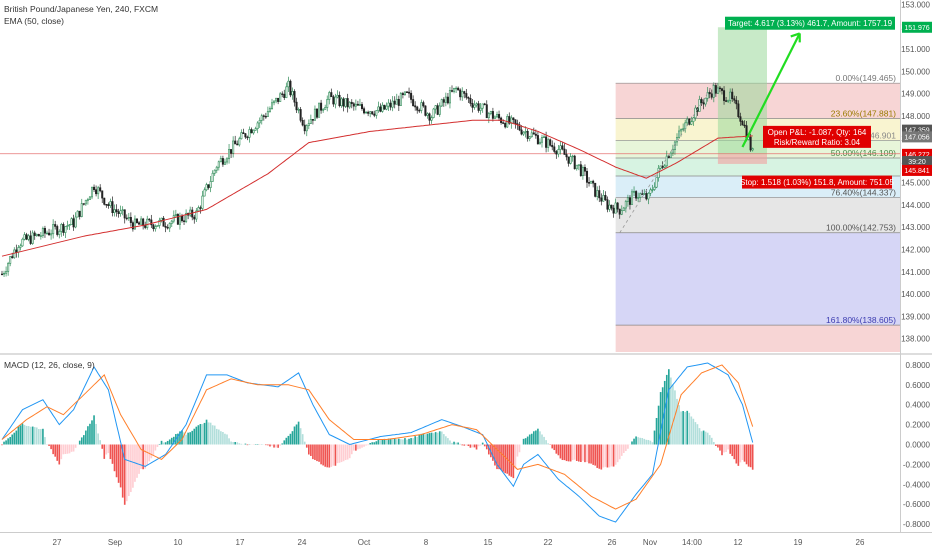 This screenshot has height=550, width=932. Describe the element at coordinates (917, 170) in the screenshot. I see `price-tag-box` at that location.